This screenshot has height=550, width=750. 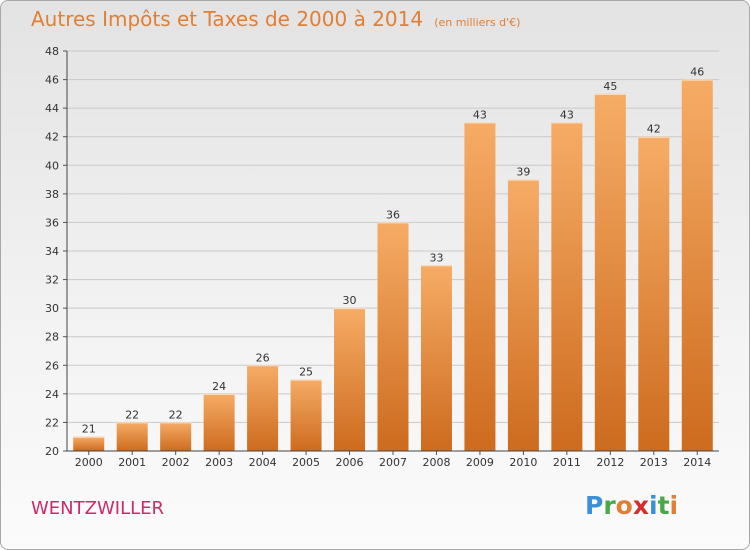 I want to click on value-label-2002: 22, so click(x=176, y=414).